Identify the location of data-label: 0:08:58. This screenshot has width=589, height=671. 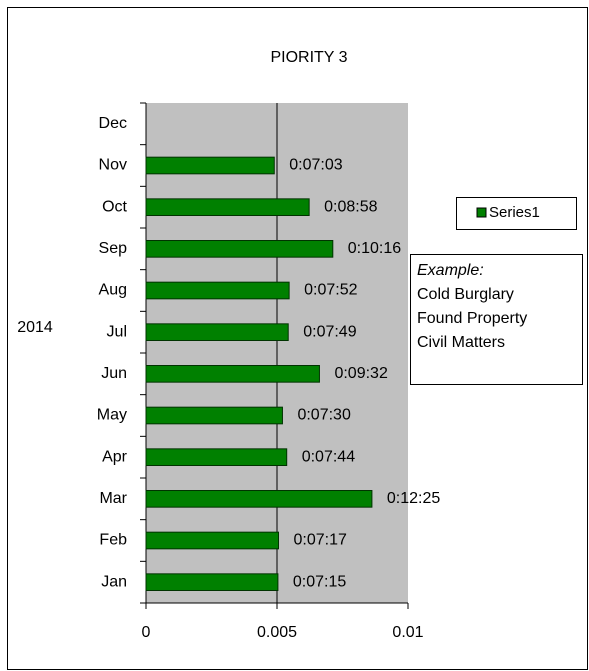
(350, 206).